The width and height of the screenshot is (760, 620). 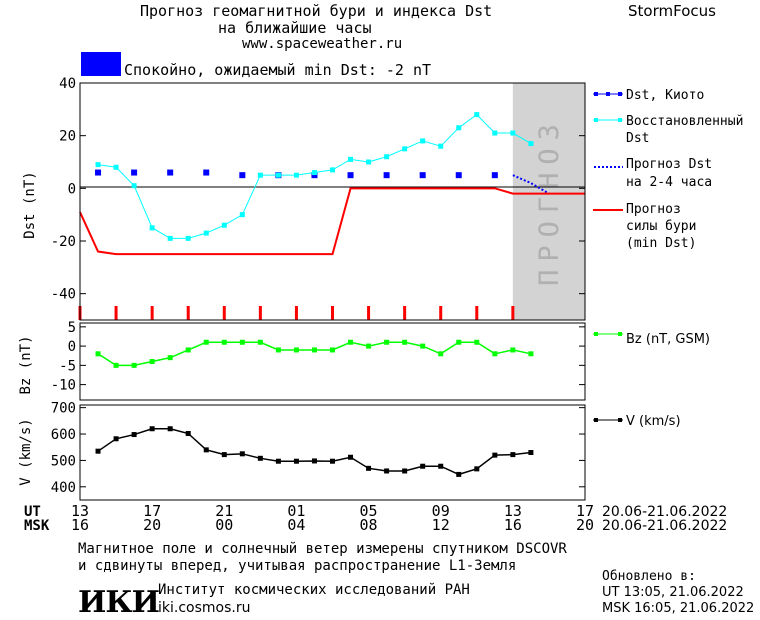 I want to click on bz-y-ticks: -10 -5 0 5, so click(x=318, y=357).